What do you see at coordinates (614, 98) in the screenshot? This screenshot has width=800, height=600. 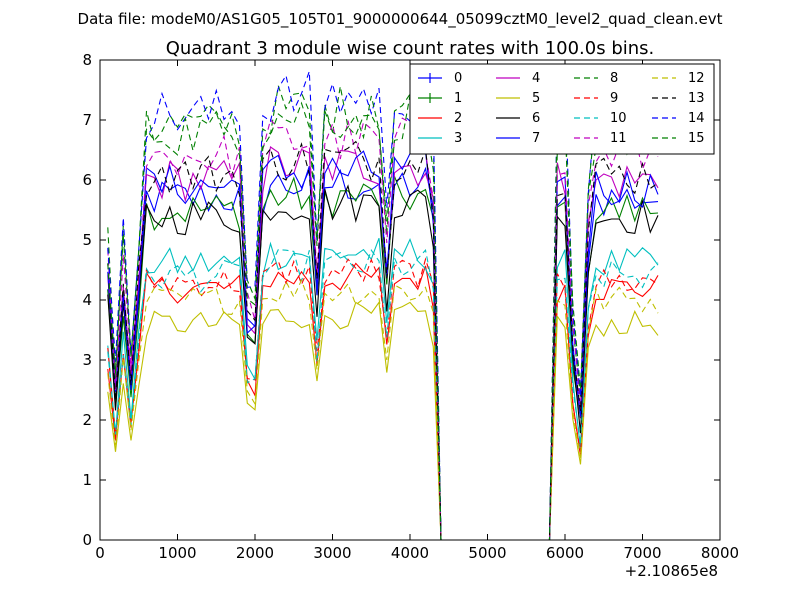 I see `legend-label-9: 9` at bounding box center [614, 98].